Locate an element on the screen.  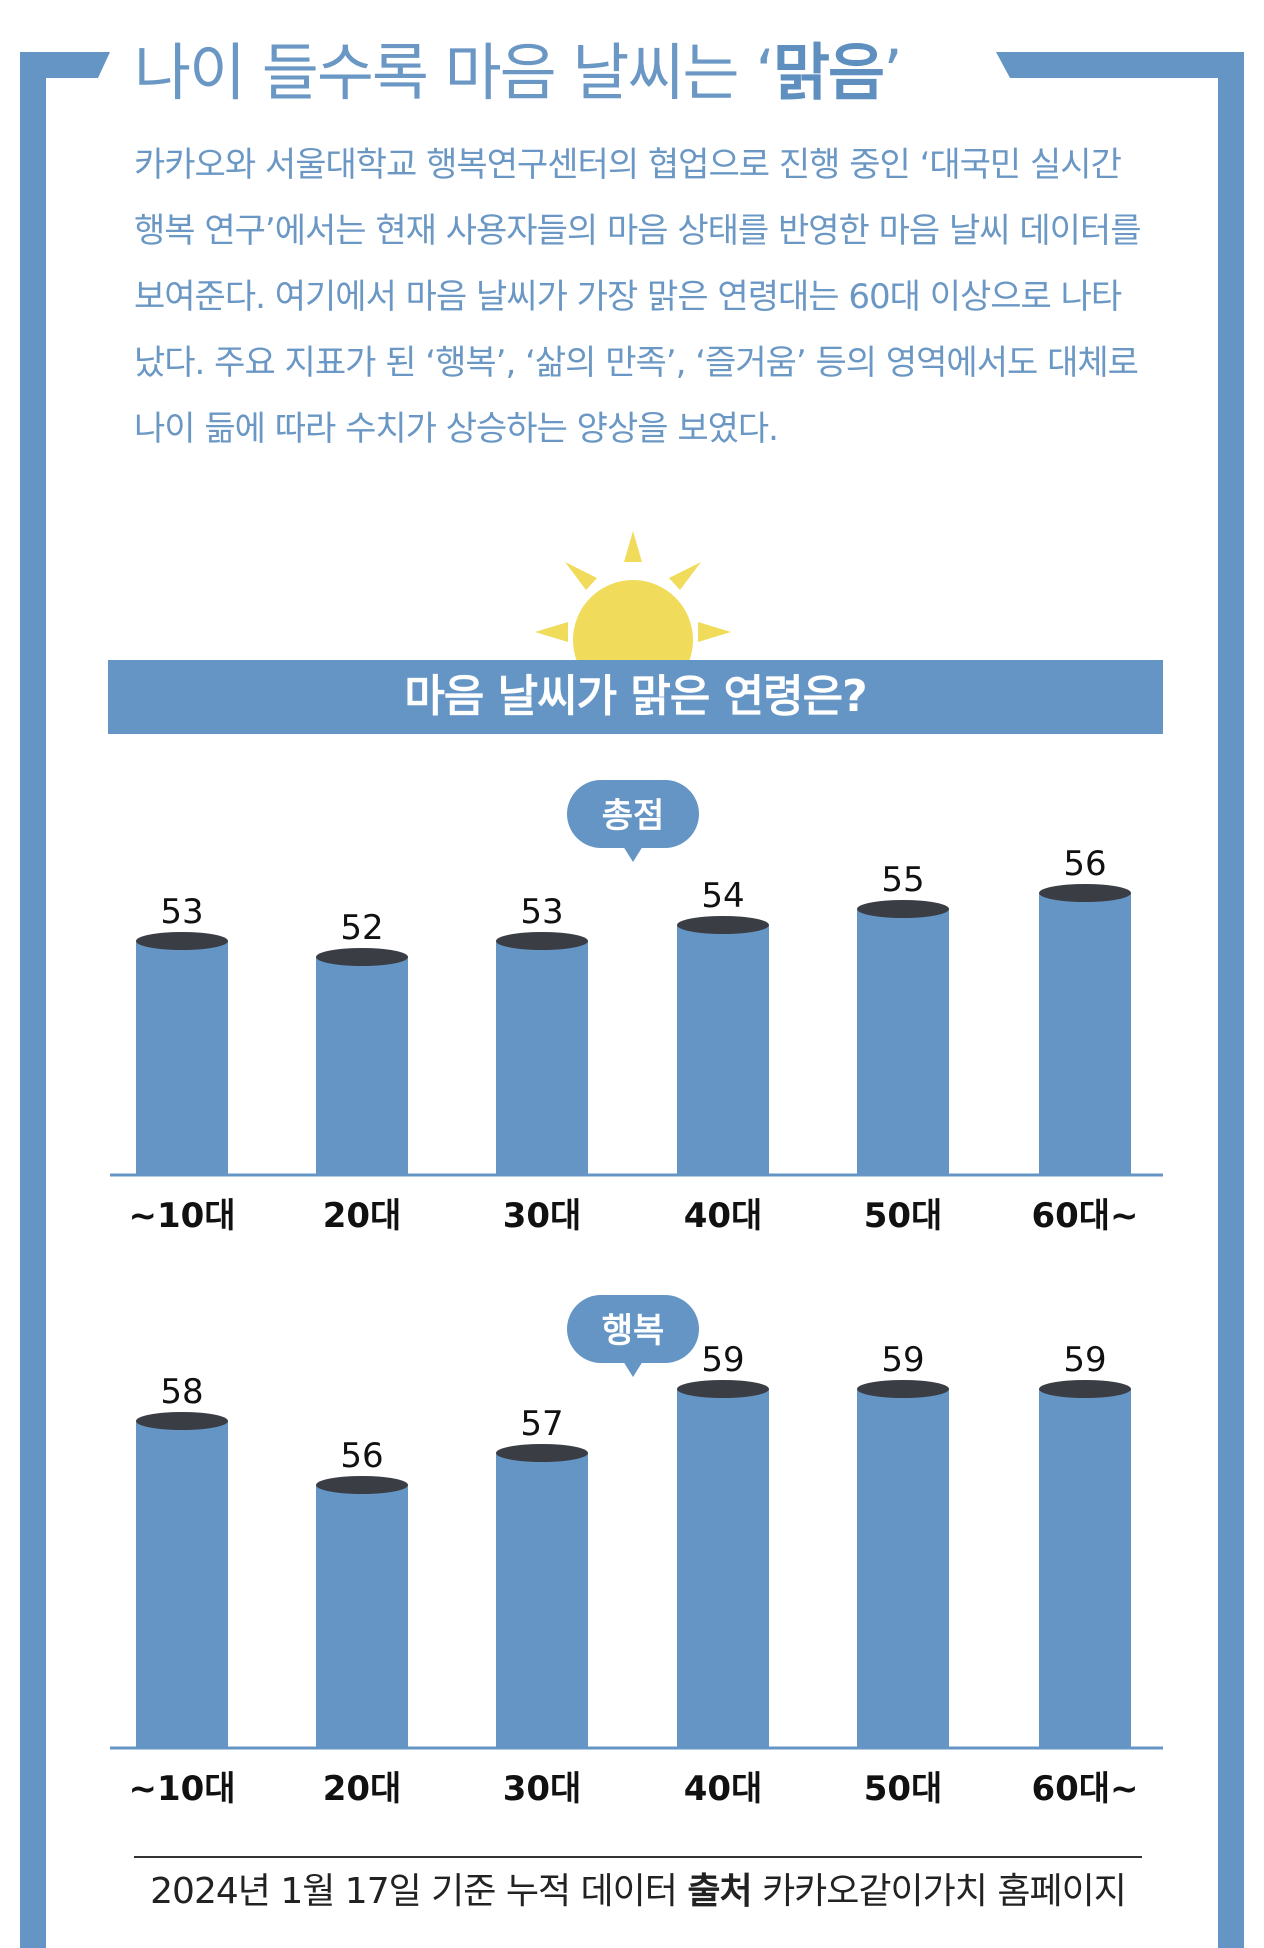
chart-title-bubble-total: 총점 is located at coordinates (633, 821).